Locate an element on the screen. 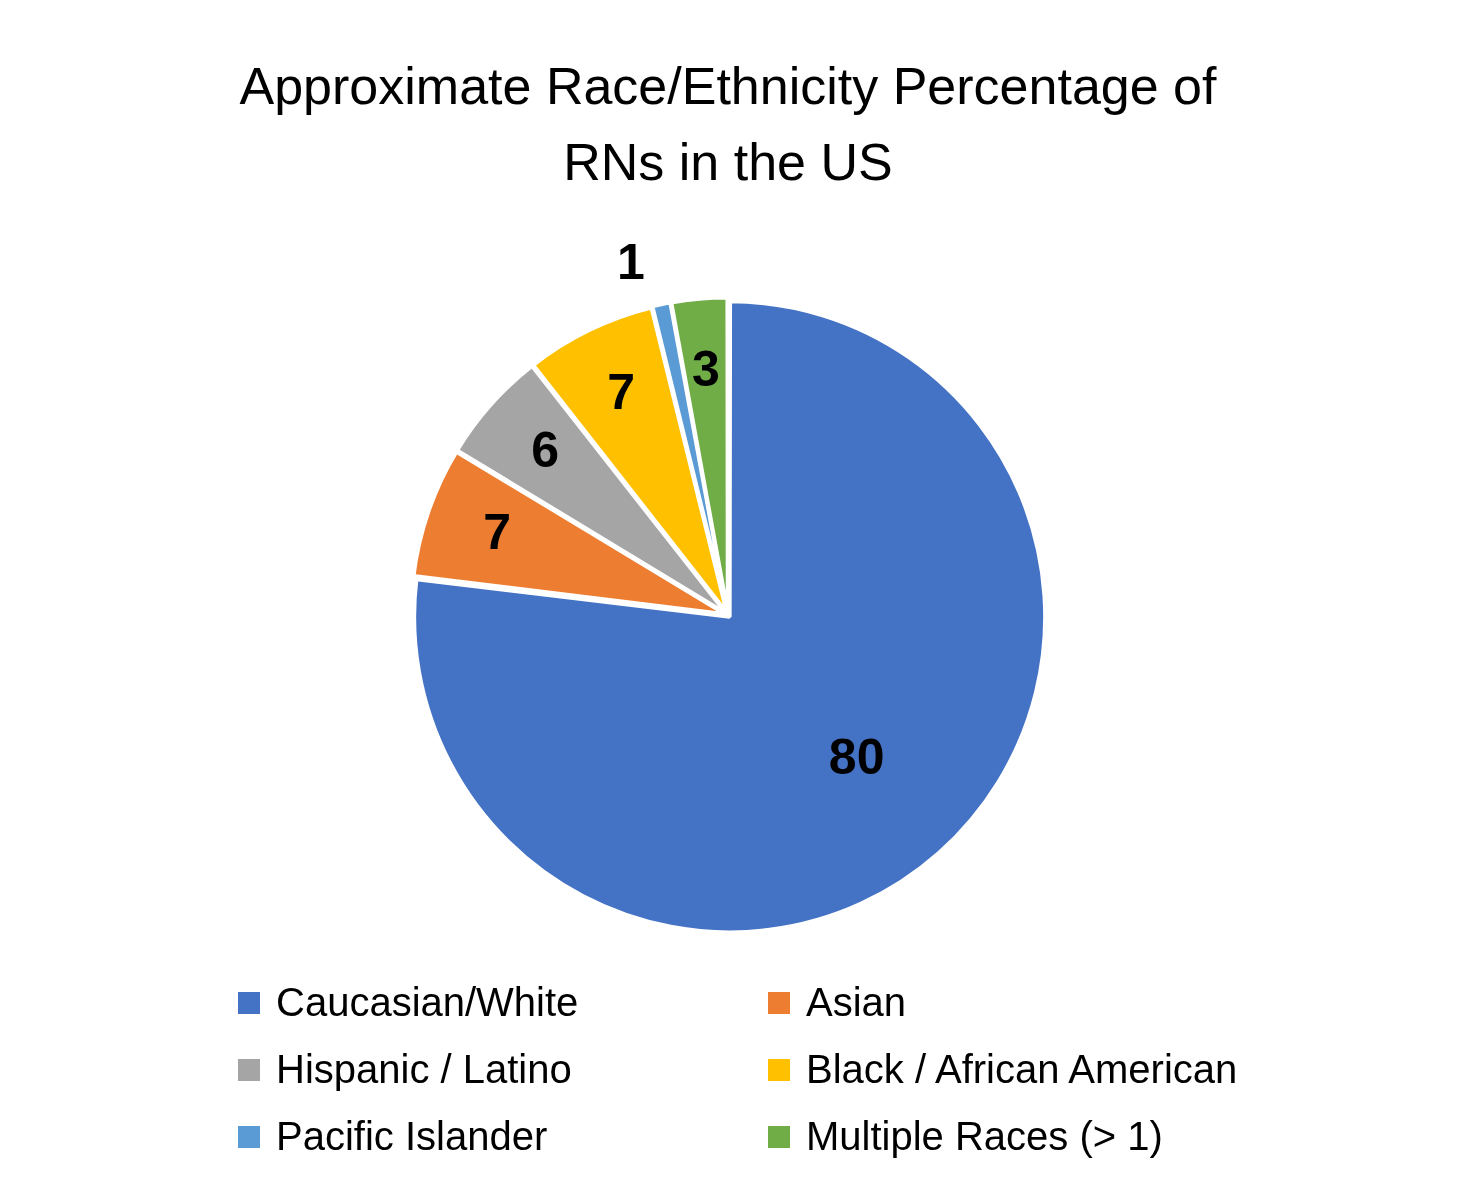 The image size is (1484, 1203). legend-label: Asian is located at coordinates (856, 1002).